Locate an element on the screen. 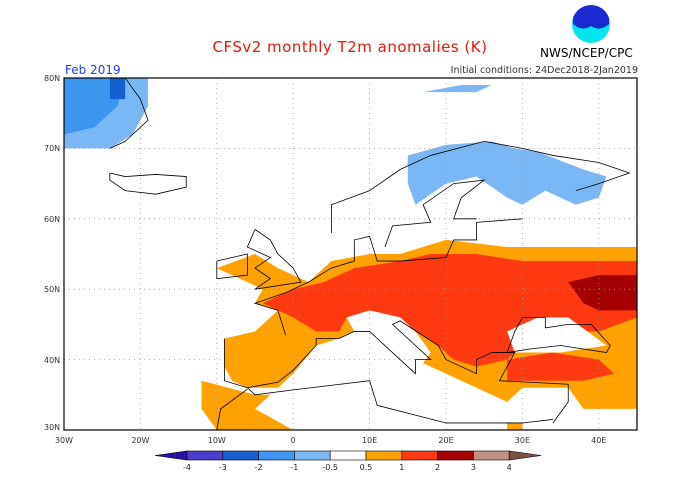 The image size is (700, 487). colorbar-upper-arrow is located at coordinates (525, 455).